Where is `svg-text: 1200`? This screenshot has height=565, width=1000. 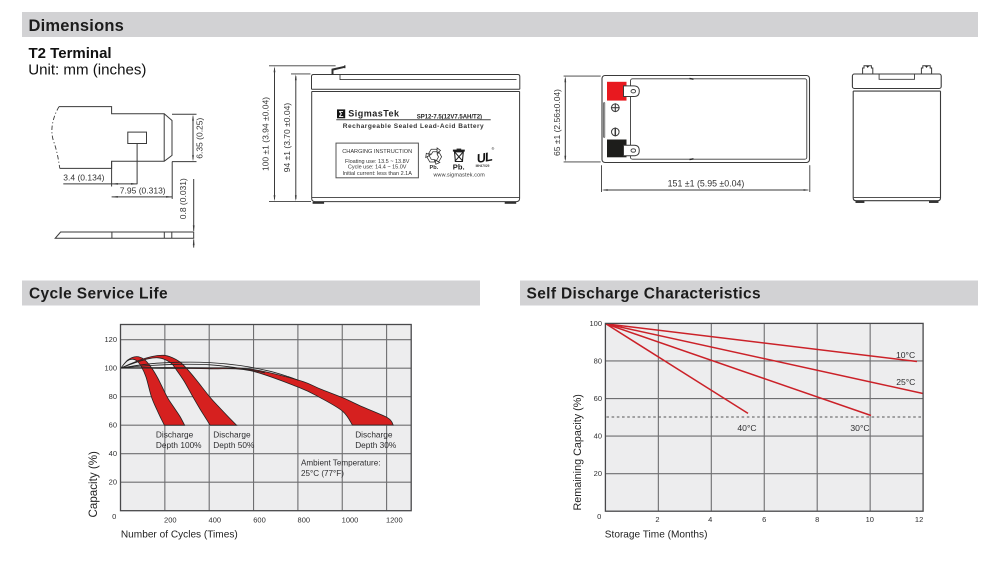
svg-text: 1200 is located at coordinates (394, 520).